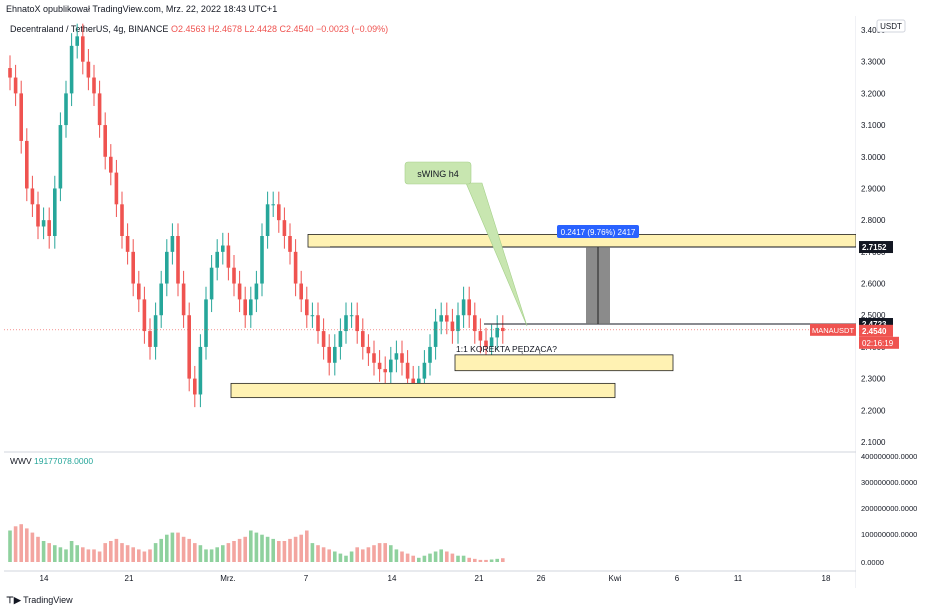 The width and height of the screenshot is (934, 612). What do you see at coordinates (889, 482) in the screenshot?
I see `volume-tick: 300000000.0000` at bounding box center [889, 482].